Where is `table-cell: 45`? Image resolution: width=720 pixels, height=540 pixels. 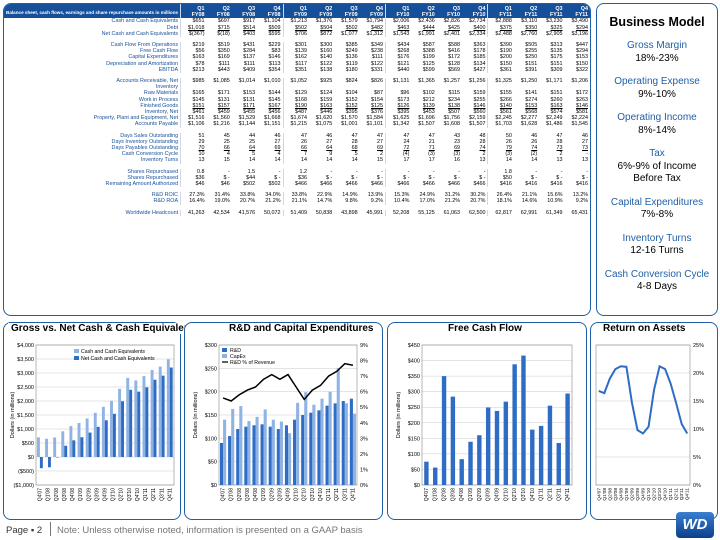 table-cell: 45 is located at coordinates (226, 135).